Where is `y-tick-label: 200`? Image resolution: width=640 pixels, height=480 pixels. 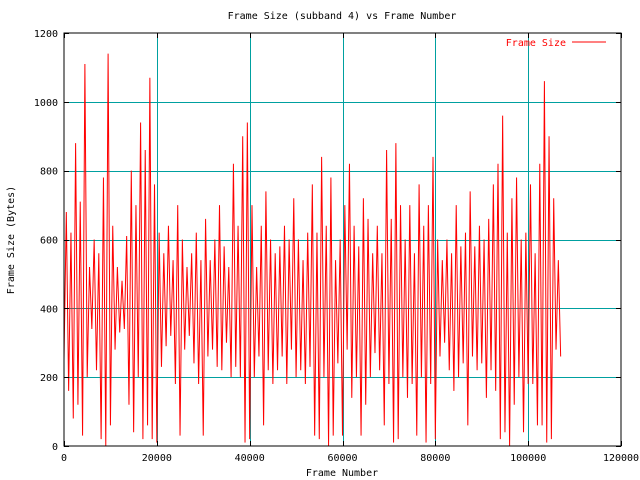
y-tick-label: 200 is located at coordinates (49, 378).